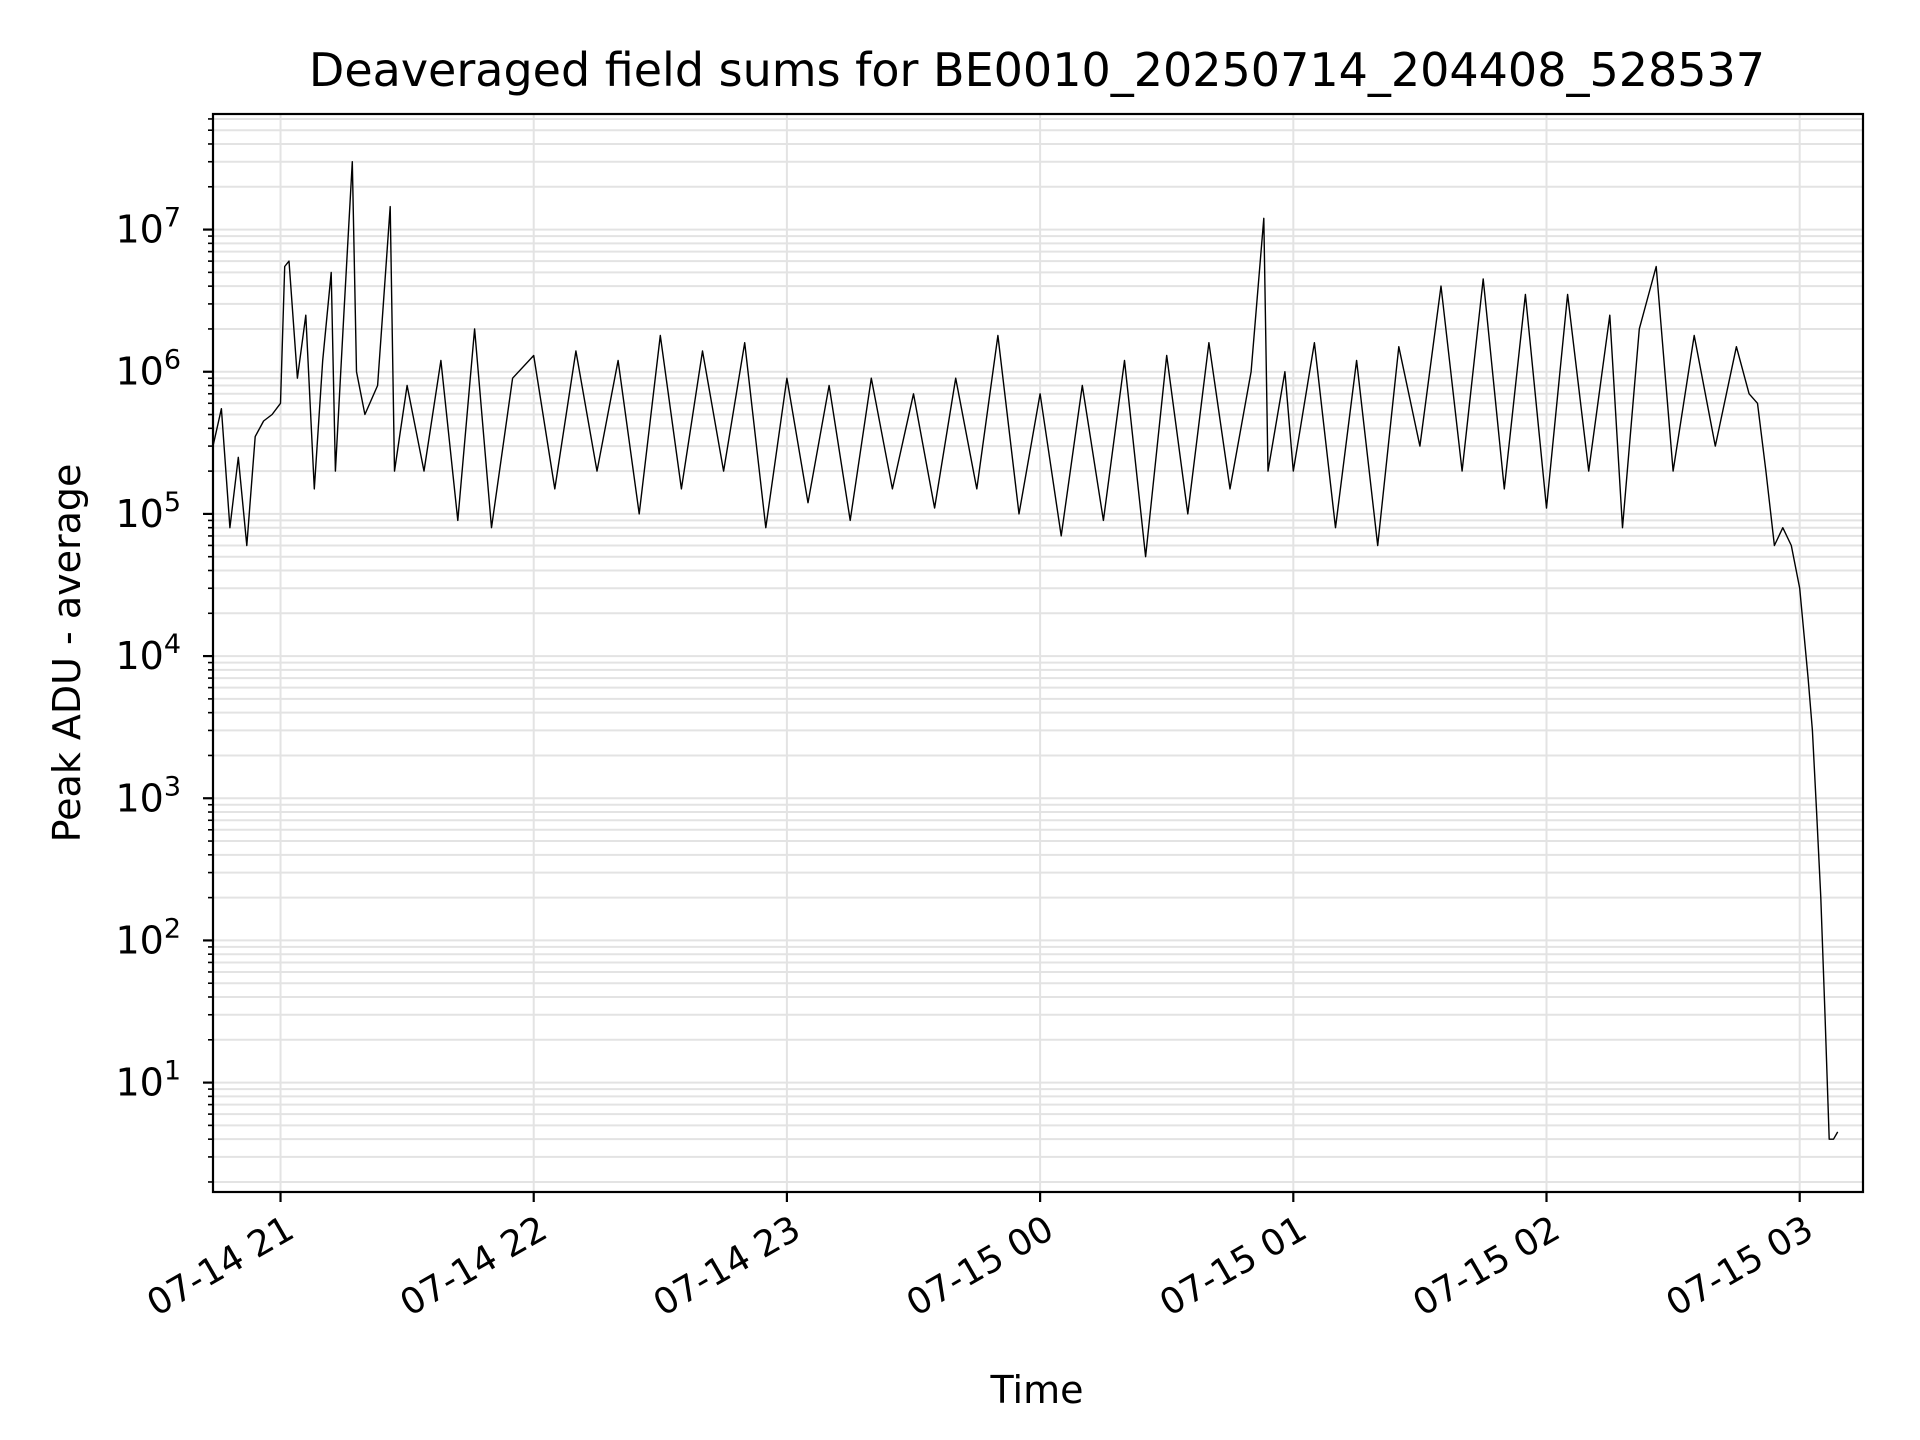 This screenshot has width=1920, height=1440. What do you see at coordinates (1740, 1266) in the screenshot?
I see `x-tick-label: 07-15 03` at bounding box center [1740, 1266].